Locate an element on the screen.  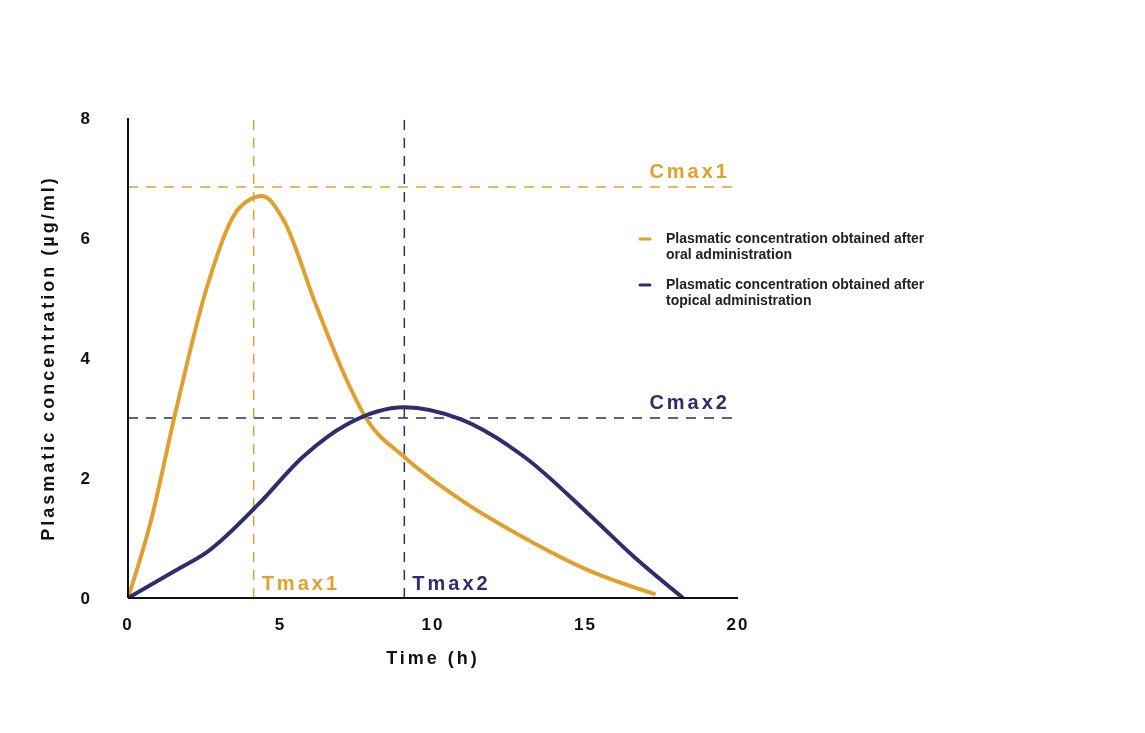
ref-line-label: Cmax2 is located at coordinates (689, 402).